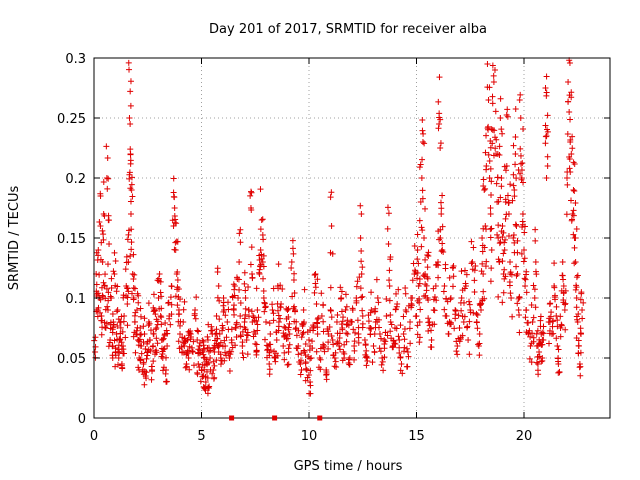 This screenshot has width=640, height=480. What do you see at coordinates (71, 239) in the screenshot?
I see `y-tick-label: 0.15` at bounding box center [71, 239].